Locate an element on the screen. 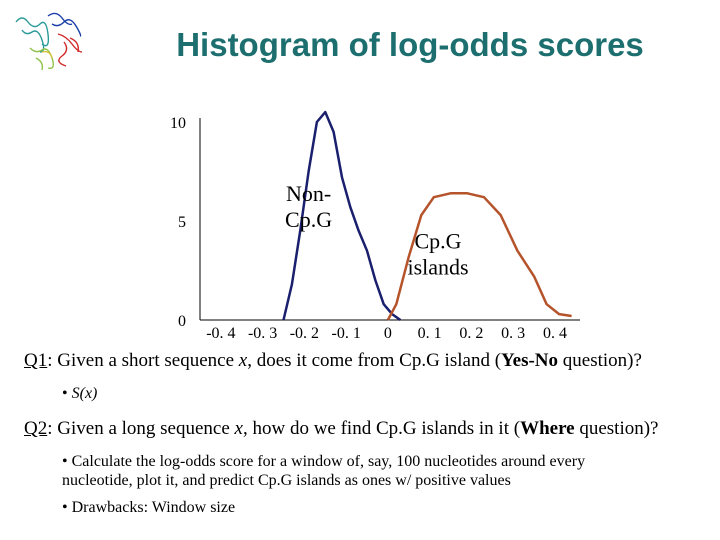 The height and width of the screenshot is (540, 720). q2-variable: x is located at coordinates (238, 428).